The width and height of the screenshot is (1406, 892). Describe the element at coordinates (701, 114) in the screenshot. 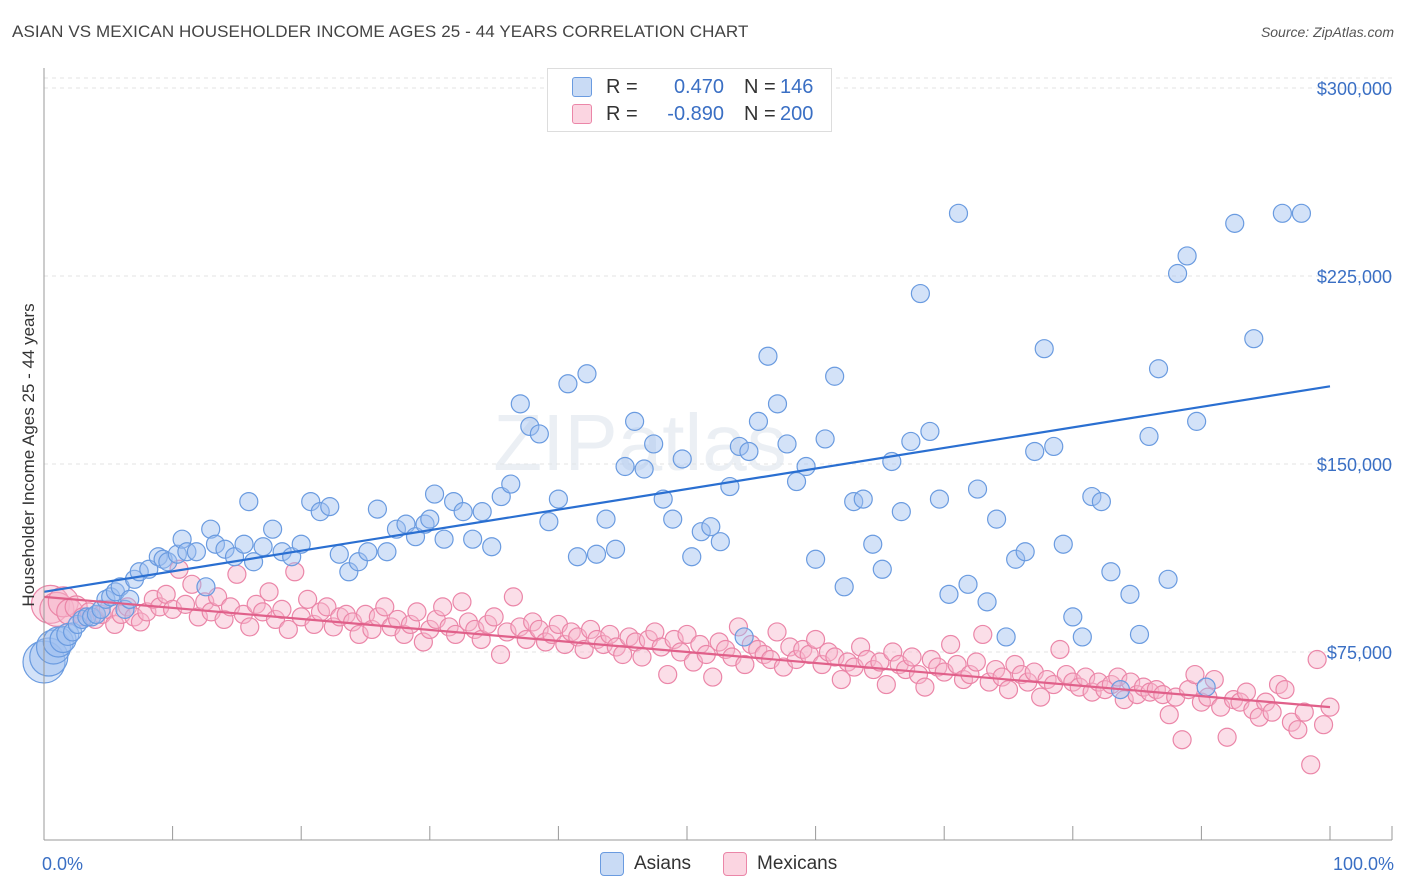

I see `legend-row-mexicans: R = -0.890 N = 200` at that location.